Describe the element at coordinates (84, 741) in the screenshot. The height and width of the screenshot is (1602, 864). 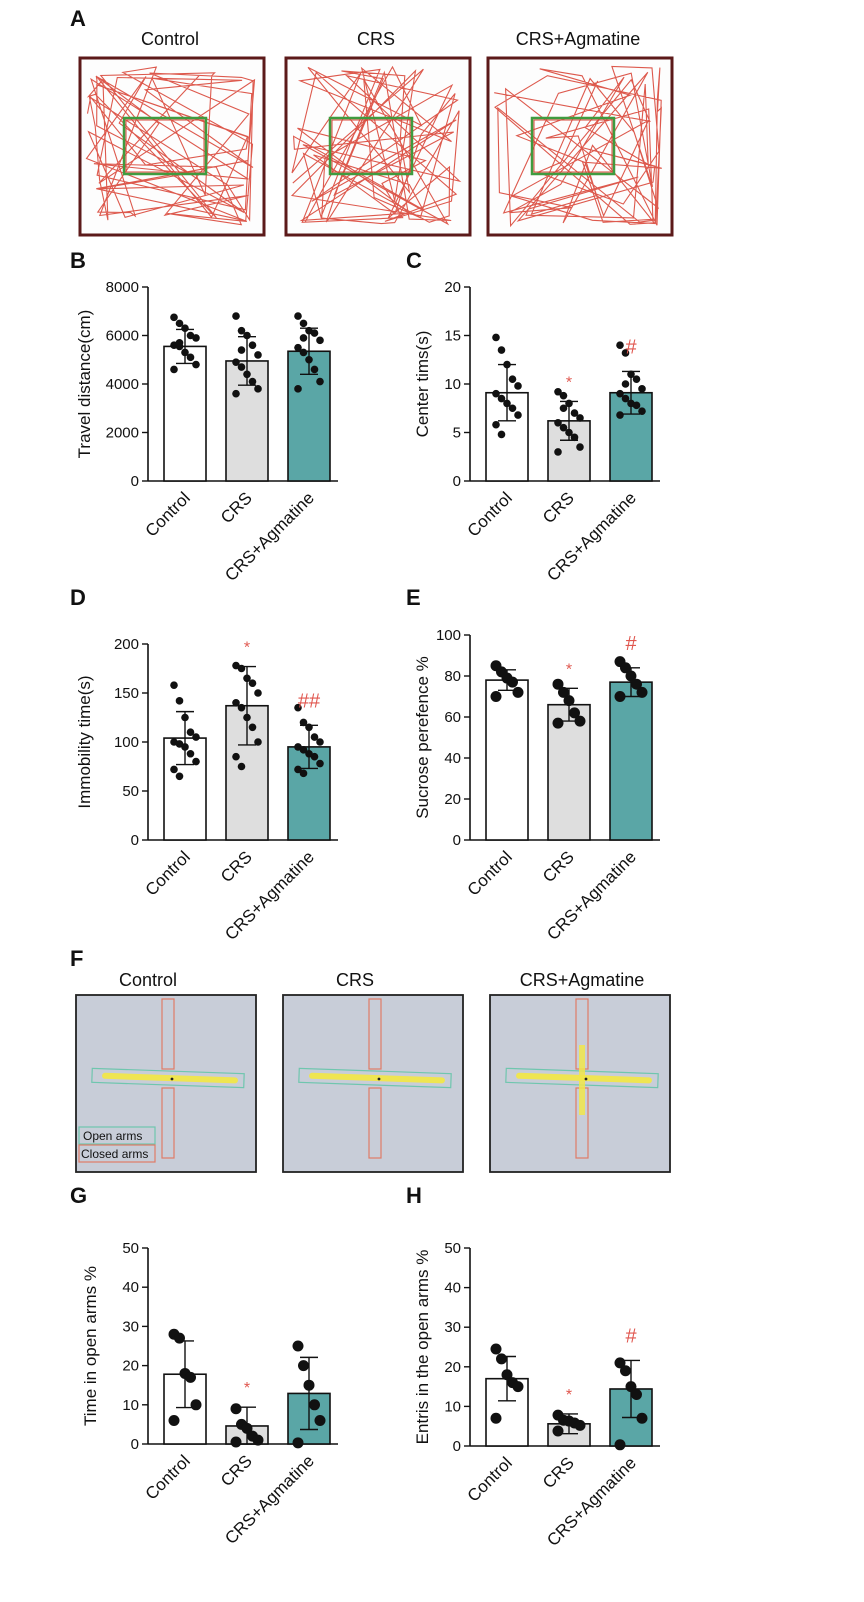
I see `y-axis-label: Immobility time(s)` at that location.